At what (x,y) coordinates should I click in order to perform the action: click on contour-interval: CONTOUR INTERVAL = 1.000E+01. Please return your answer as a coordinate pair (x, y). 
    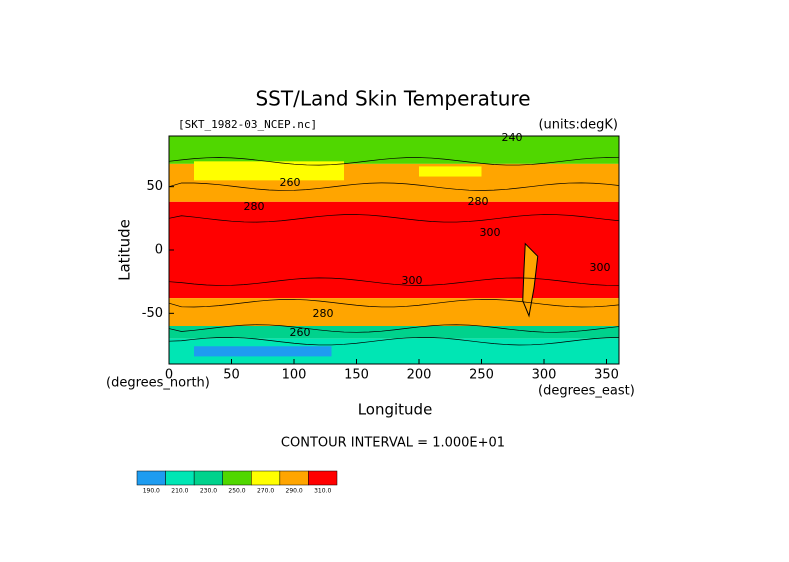
    Looking at the image, I should click on (393, 443).